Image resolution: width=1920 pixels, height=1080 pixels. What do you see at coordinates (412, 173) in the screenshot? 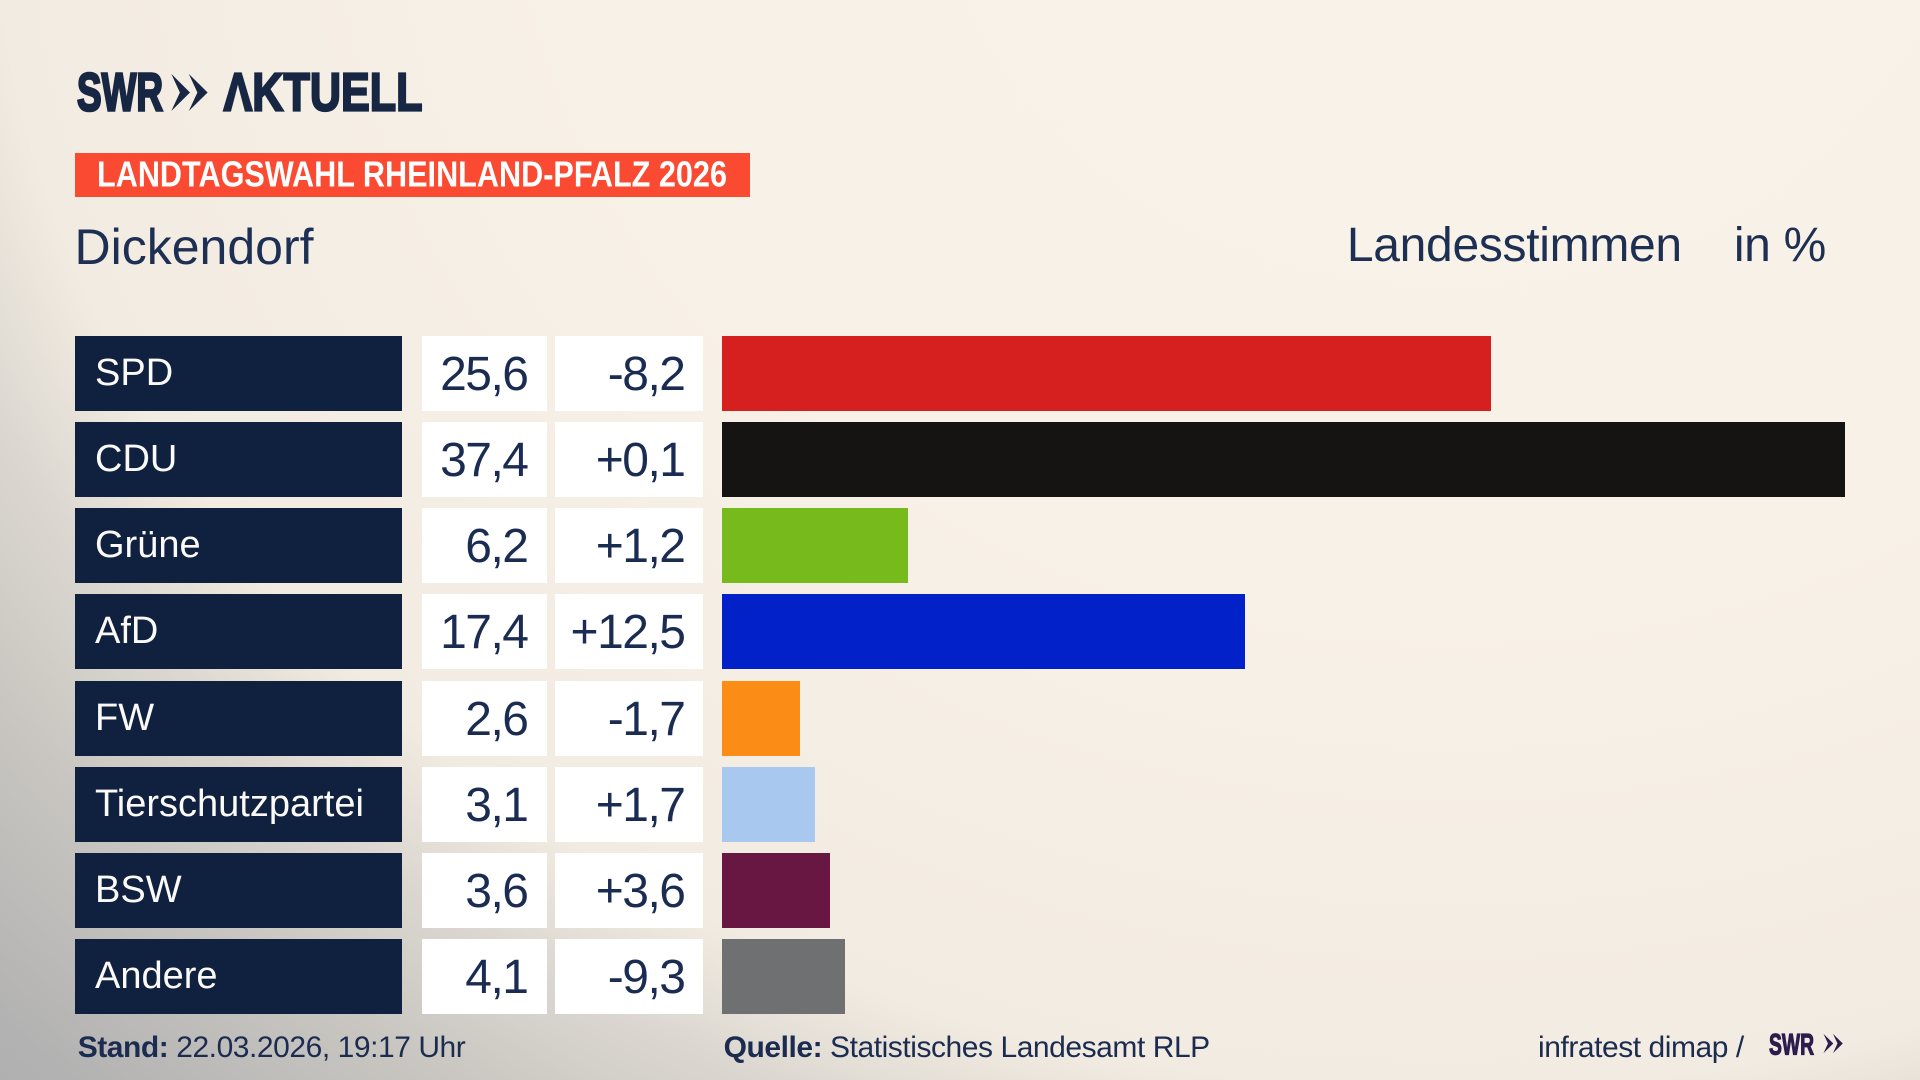
I see `svg-text:LANDTAGSWAHL RHEINLAND-PFALZ 2: LANDTAGSWAHL RHEINLAND-PFALZ 2026` at bounding box center [412, 173].